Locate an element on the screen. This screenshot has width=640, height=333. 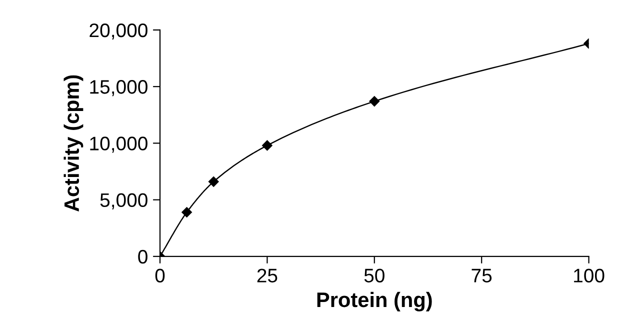
x-tick-label: 100 is located at coordinates (589, 275).